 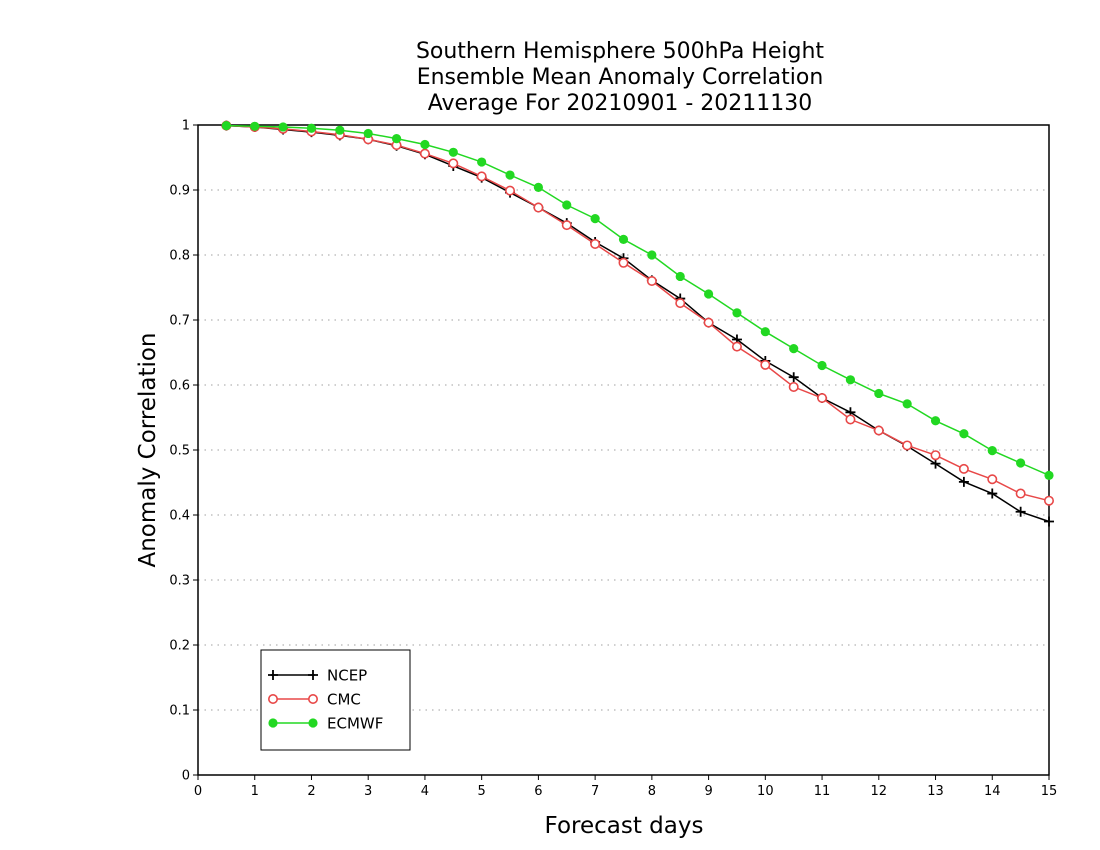 What do you see at coordinates (198, 791) in the screenshot?
I see `x-tick-label: 0` at bounding box center [198, 791].